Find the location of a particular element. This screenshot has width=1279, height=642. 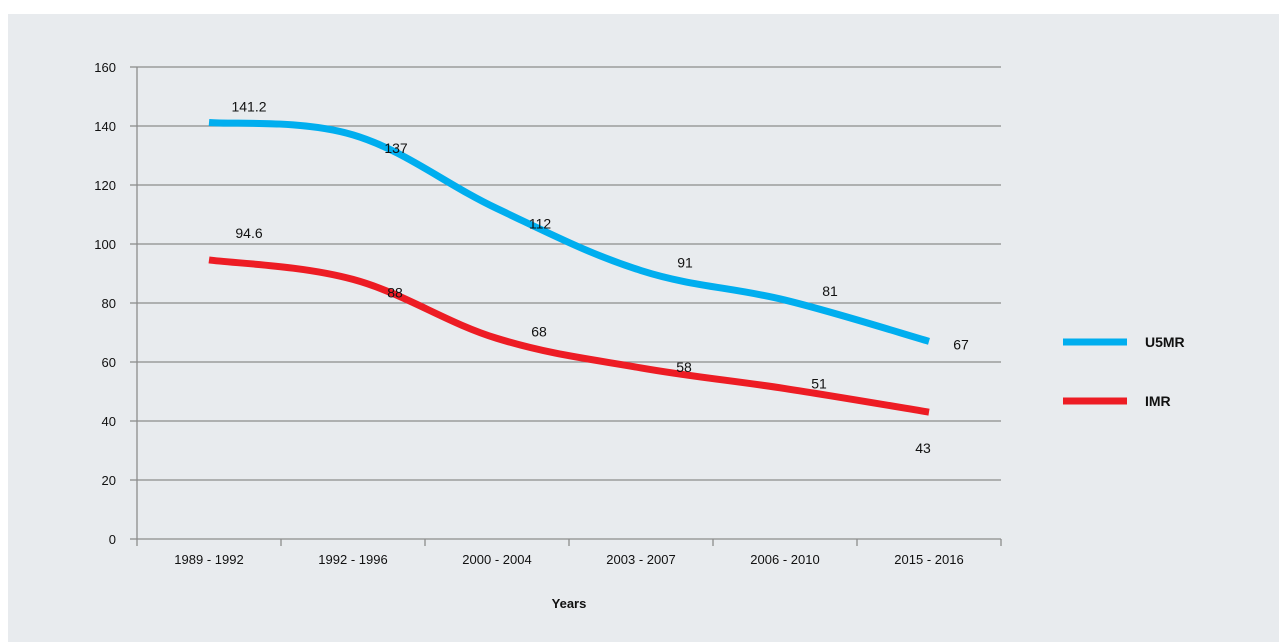

y-axis-ticks: 0 20 40 60 80 100 120 140 160 is located at coordinates (115, 303).